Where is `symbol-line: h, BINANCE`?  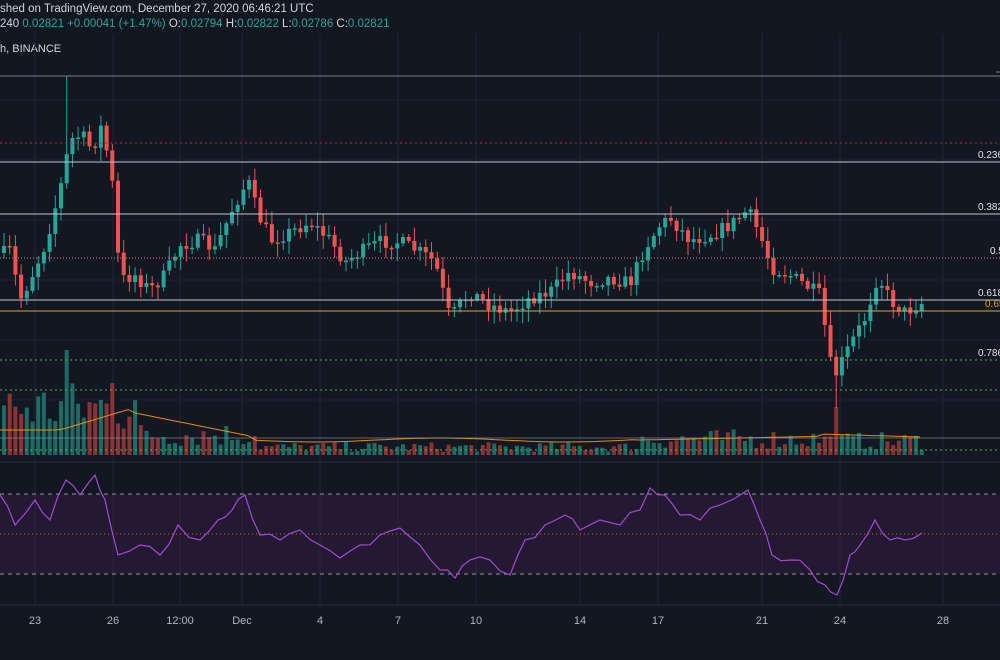 symbol-line: h, BINANCE is located at coordinates (30, 49).